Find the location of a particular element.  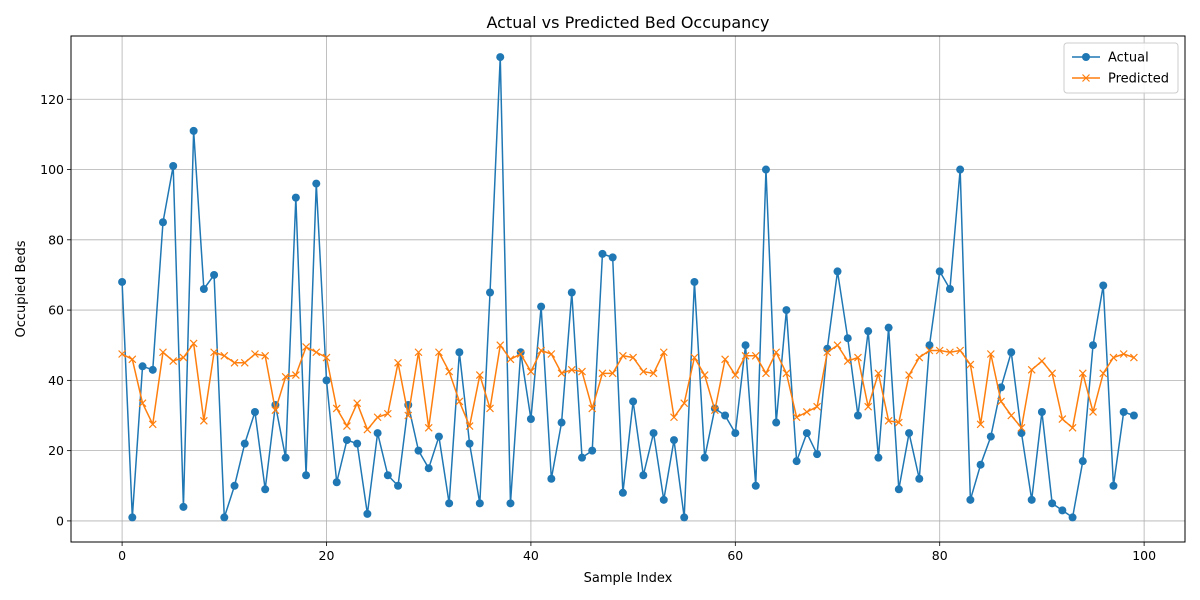

y-tick-label: 20 is located at coordinates (56, 450).